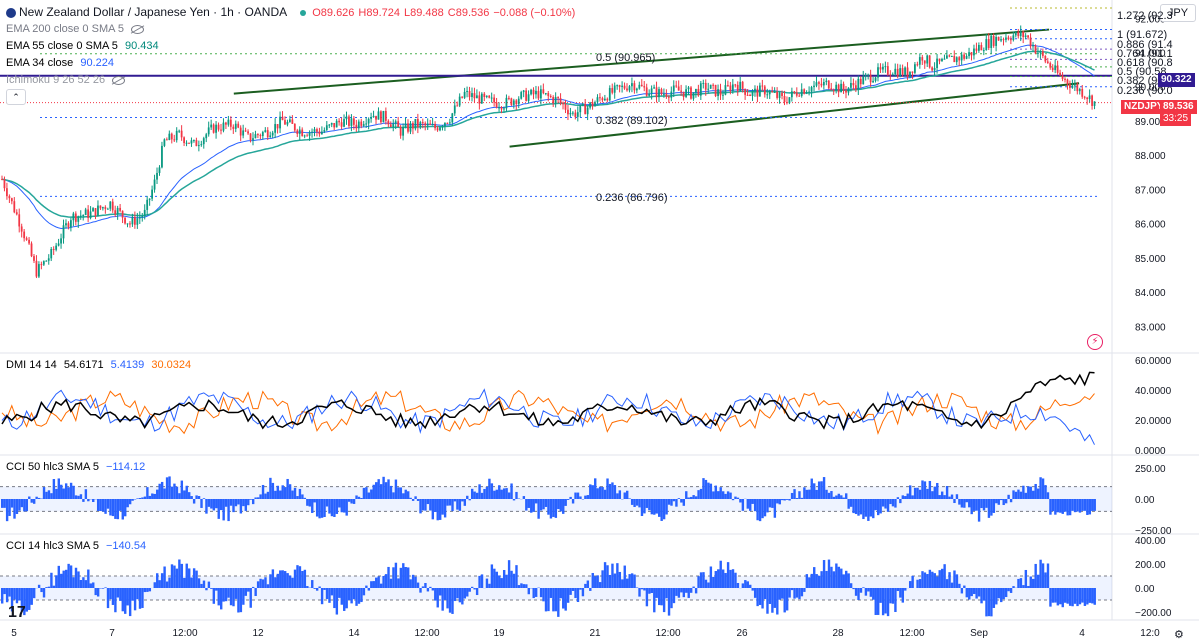  I want to click on ichimoku-legend: Ichimoku 9 26 52 26, so click(67, 80).